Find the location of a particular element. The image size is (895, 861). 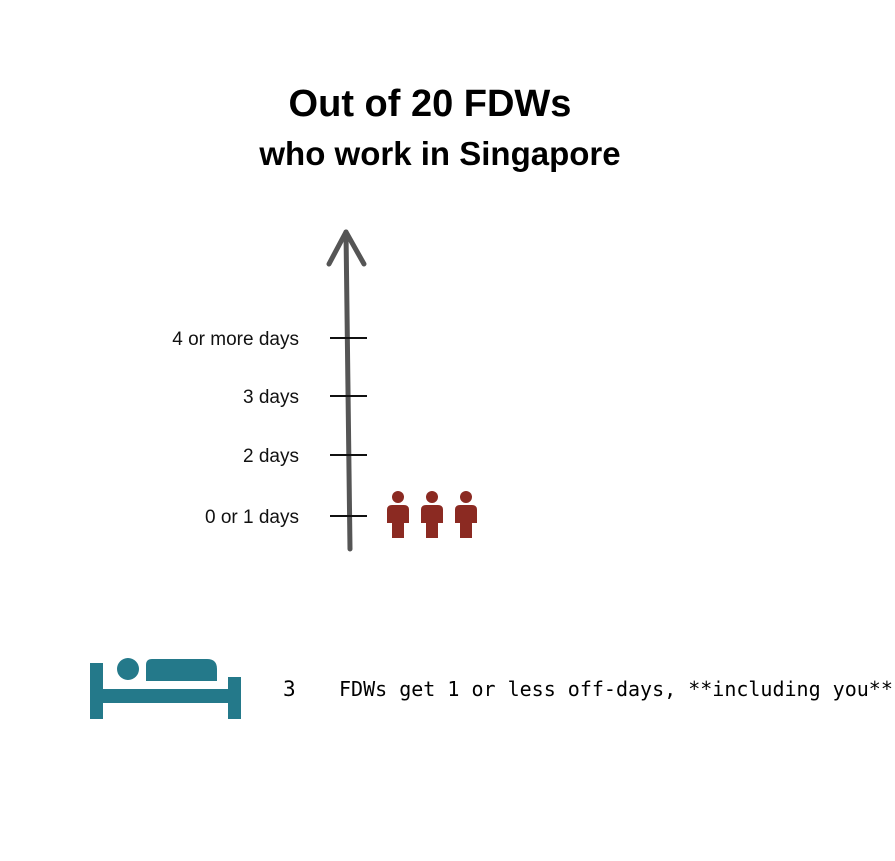

chart-title: Out of 20 FDWs is located at coordinates (430, 104).